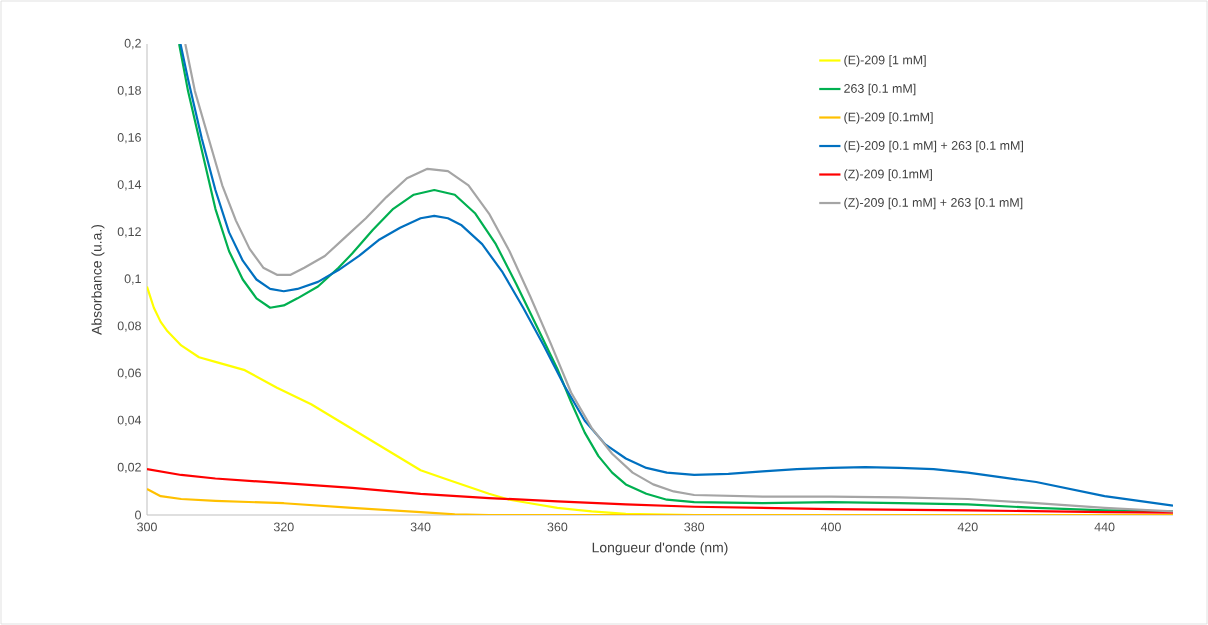 Image resolution: width=1208 pixels, height=625 pixels. Describe the element at coordinates (138, 515) in the screenshot. I see `y-tick-label: 0` at that location.